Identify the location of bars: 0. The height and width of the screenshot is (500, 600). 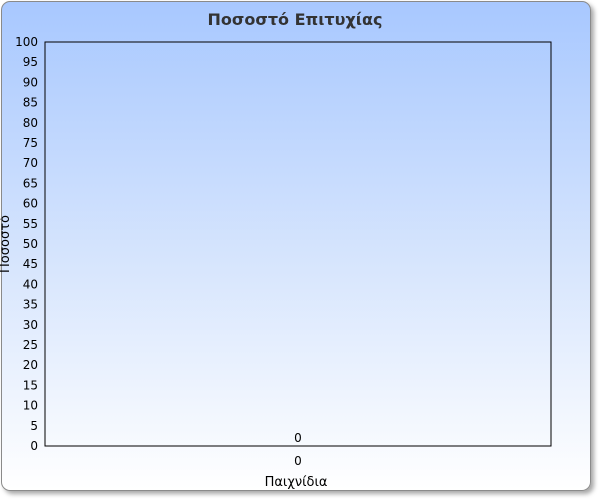
(298, 438).